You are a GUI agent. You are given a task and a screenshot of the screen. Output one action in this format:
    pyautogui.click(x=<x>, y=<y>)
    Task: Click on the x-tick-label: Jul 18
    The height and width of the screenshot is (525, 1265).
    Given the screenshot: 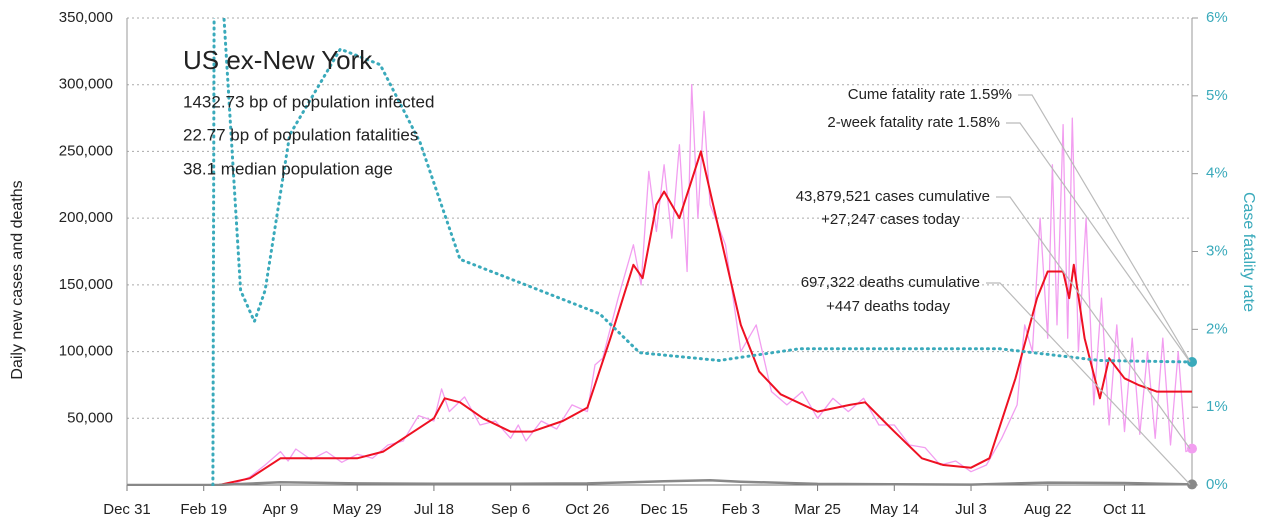 What is the action you would take?
    pyautogui.click(x=434, y=509)
    